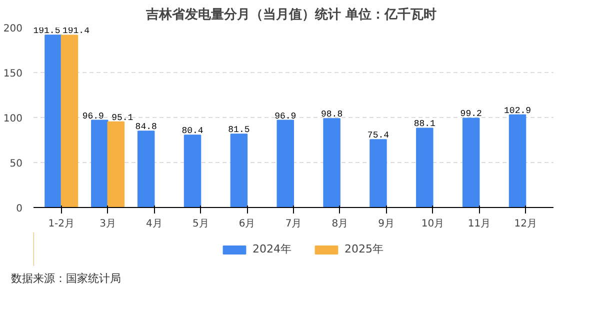 Image resolution: width=590 pixels, height=330 pixels. I want to click on x-tick-label: 3月, so click(108, 224).